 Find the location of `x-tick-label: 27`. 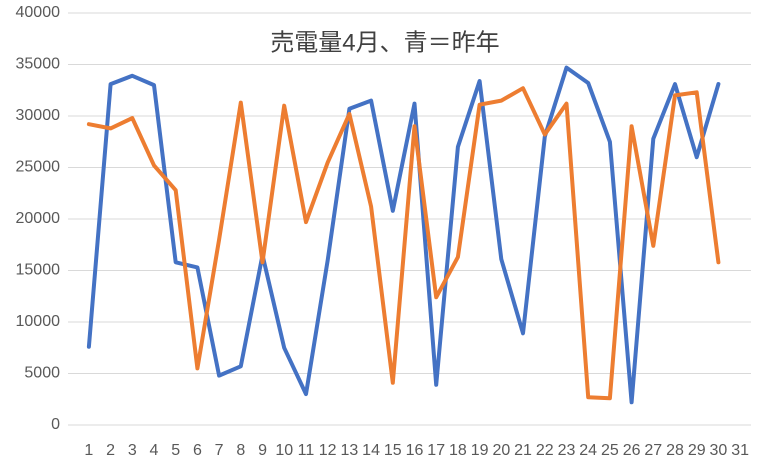

x-tick-label: 27 is located at coordinates (653, 450).